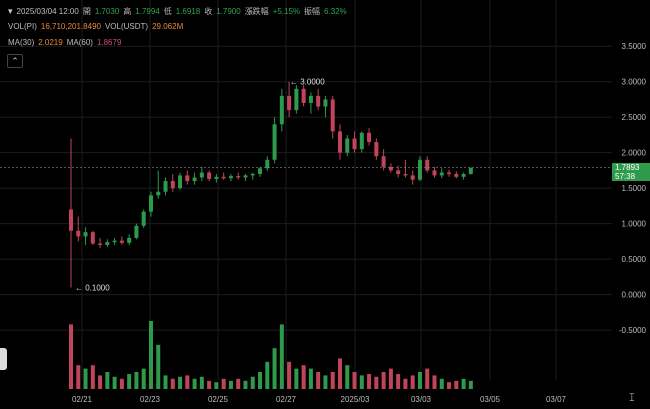 The image size is (650, 409). What do you see at coordinates (50, 42) in the screenshot?
I see `ma30-value: 2.0219` at bounding box center [50, 42].